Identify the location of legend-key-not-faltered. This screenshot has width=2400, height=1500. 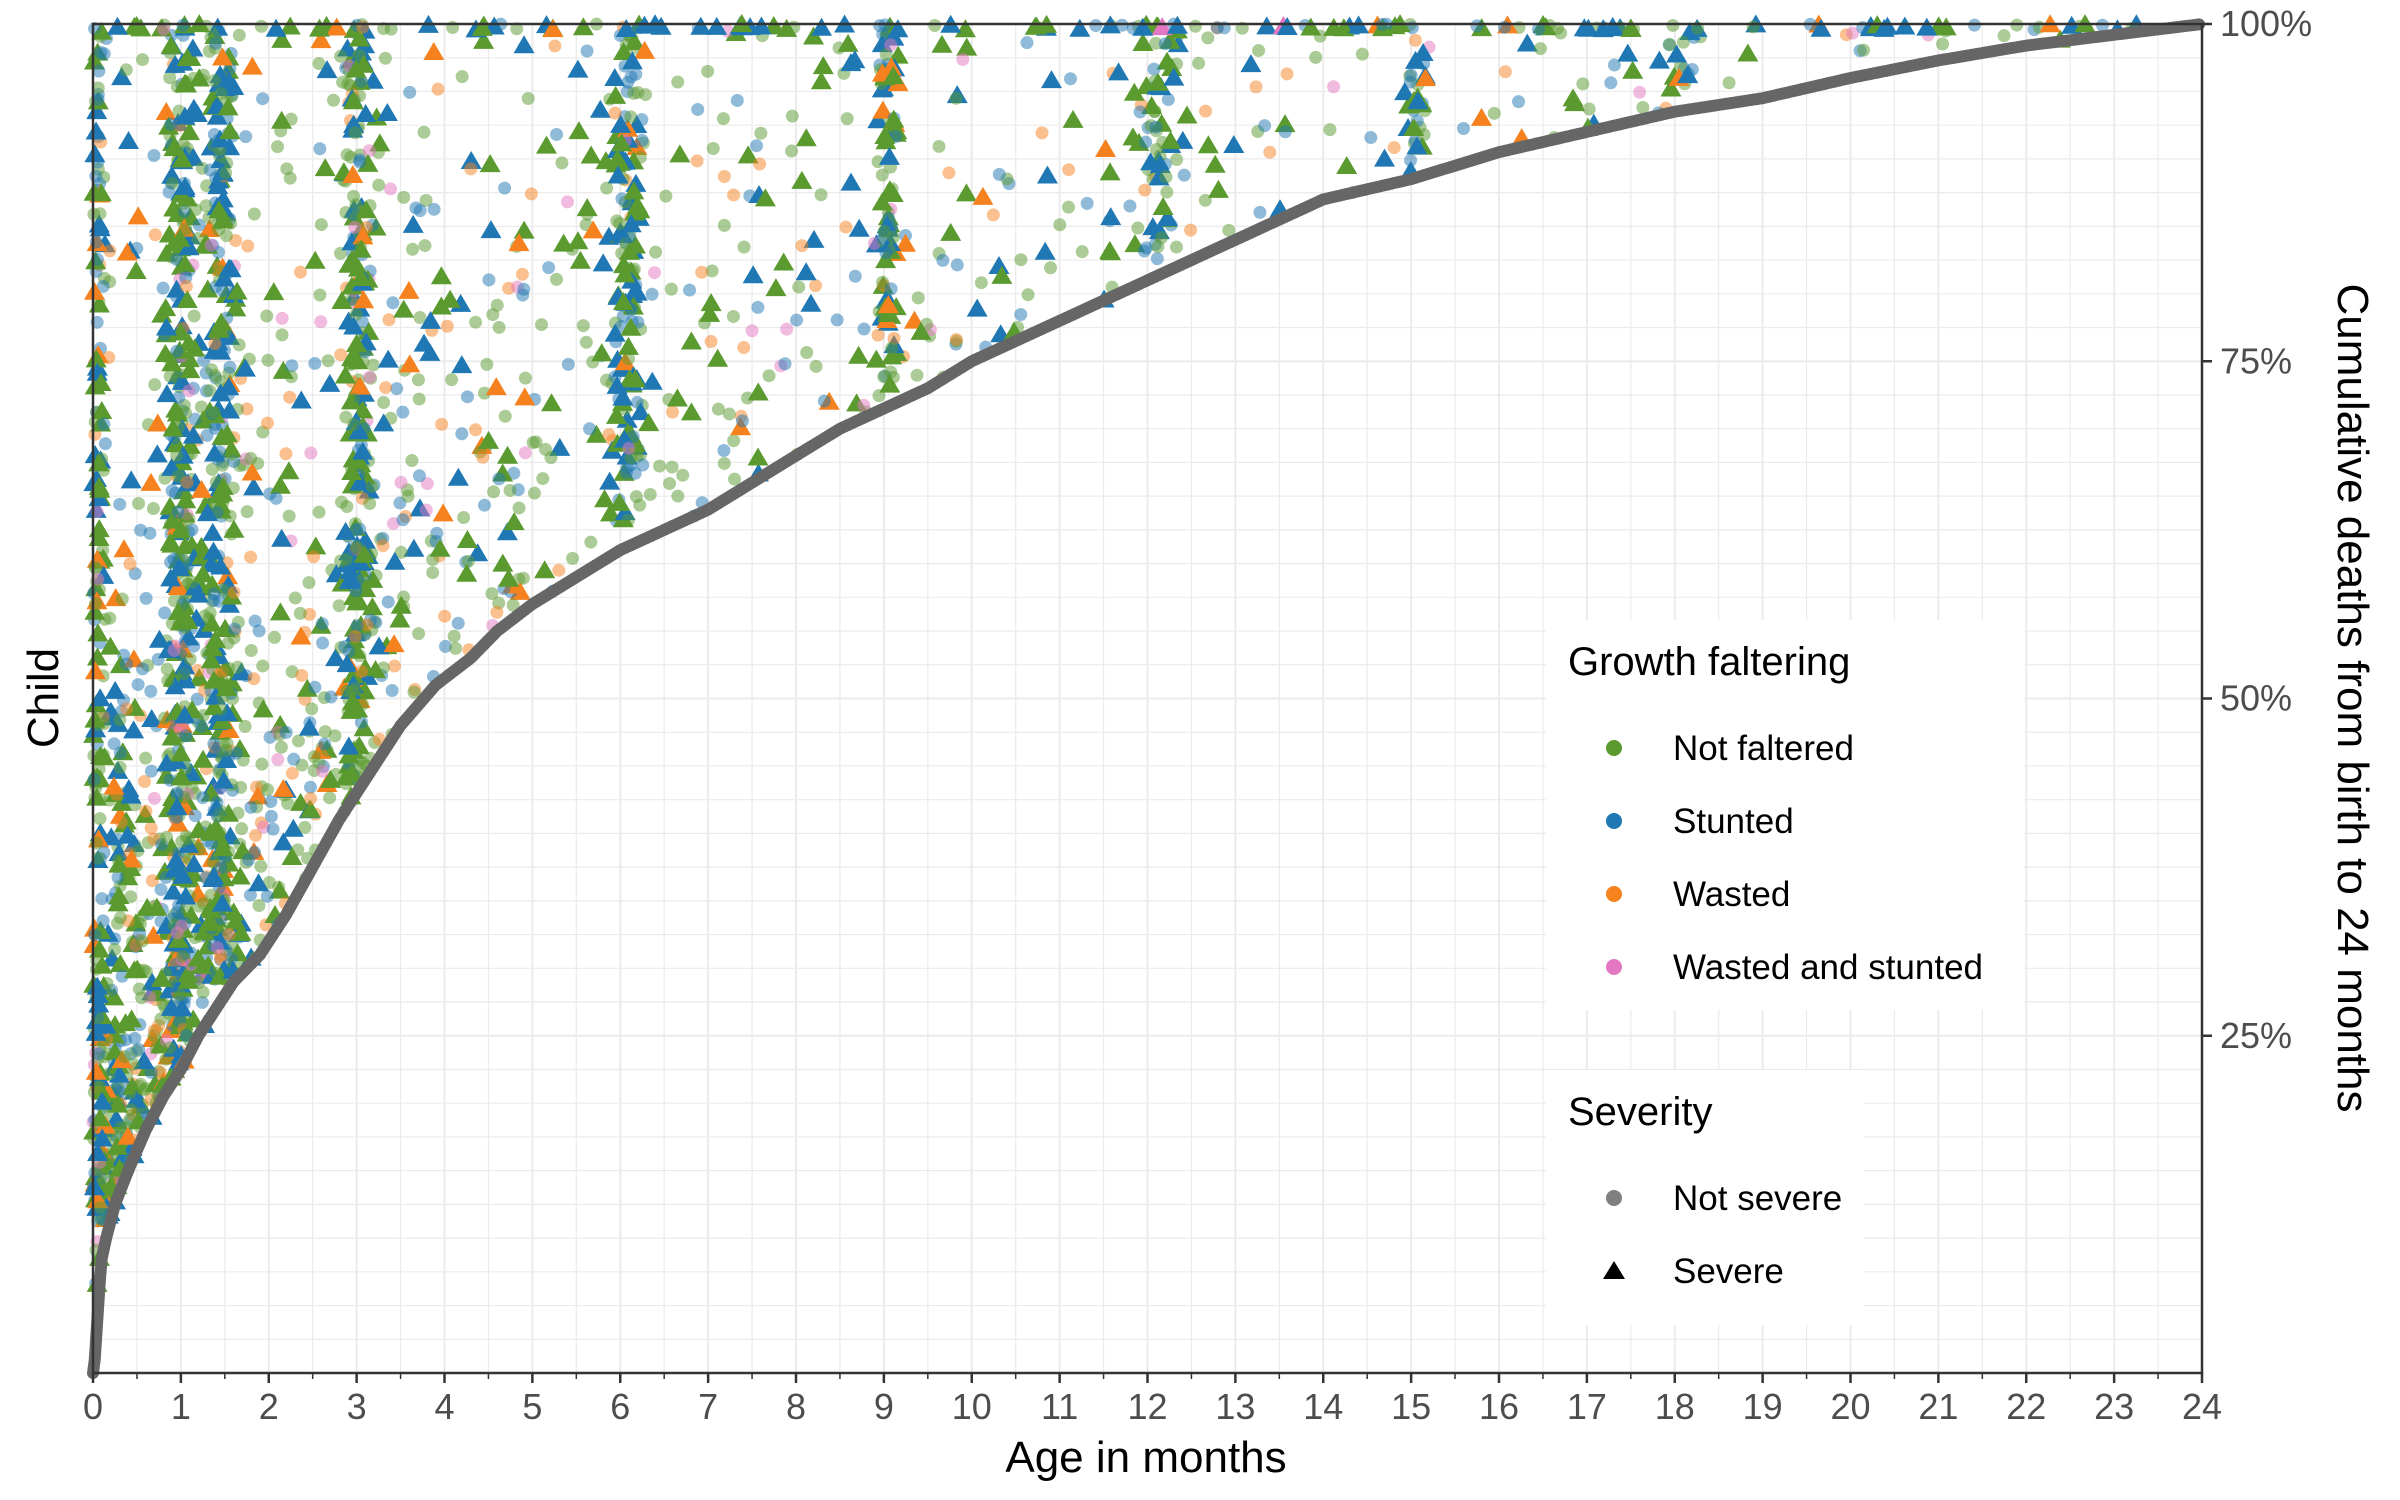
(1614, 748).